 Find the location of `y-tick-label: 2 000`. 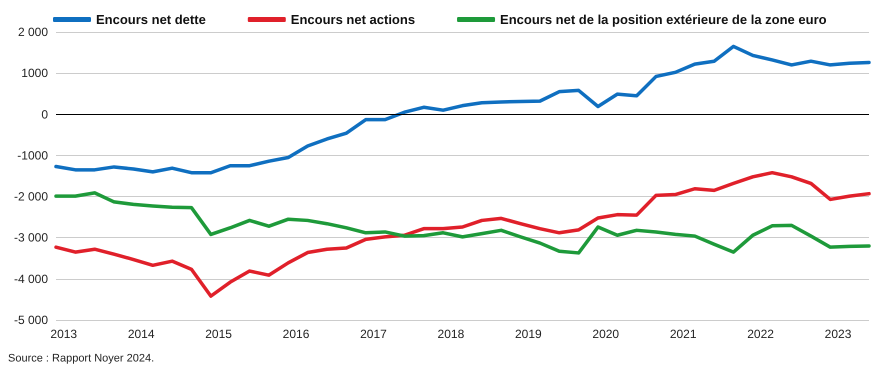

y-tick-label: 2 000 is located at coordinates (33, 32).